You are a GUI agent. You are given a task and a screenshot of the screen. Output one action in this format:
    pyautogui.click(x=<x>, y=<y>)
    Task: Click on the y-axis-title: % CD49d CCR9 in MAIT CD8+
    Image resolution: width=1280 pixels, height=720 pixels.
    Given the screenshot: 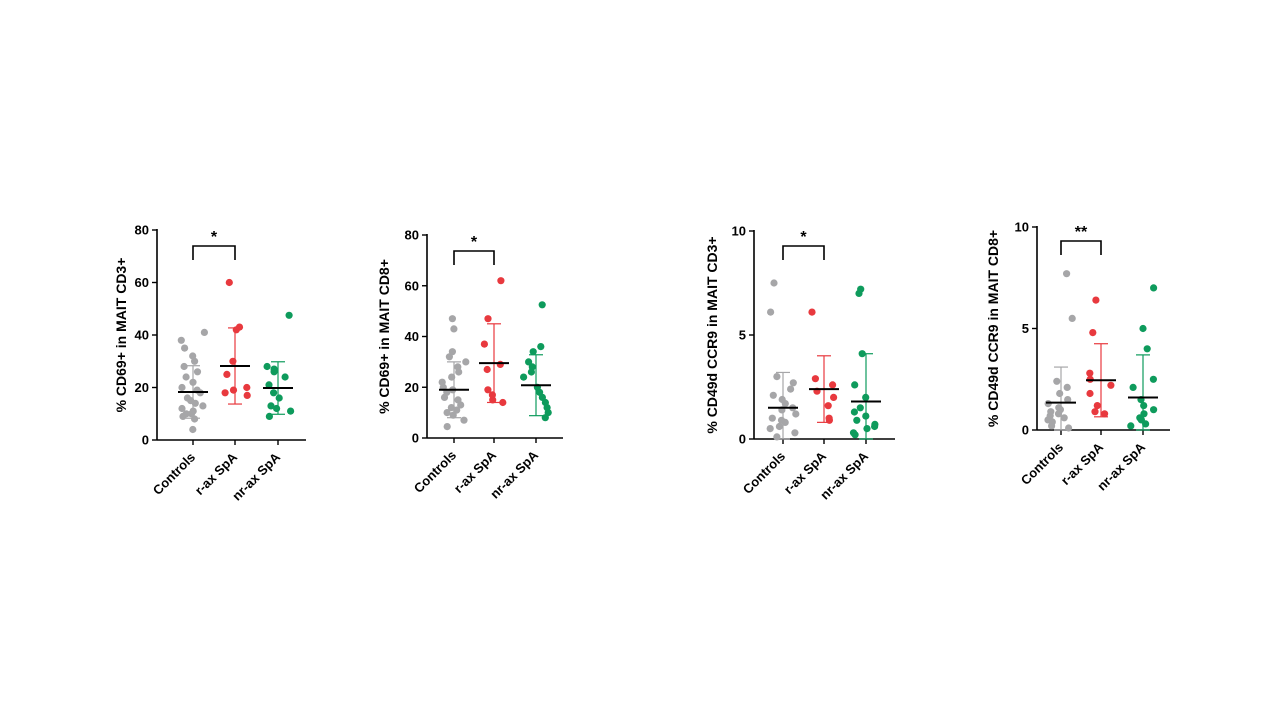 What is the action you would take?
    pyautogui.click(x=993, y=328)
    